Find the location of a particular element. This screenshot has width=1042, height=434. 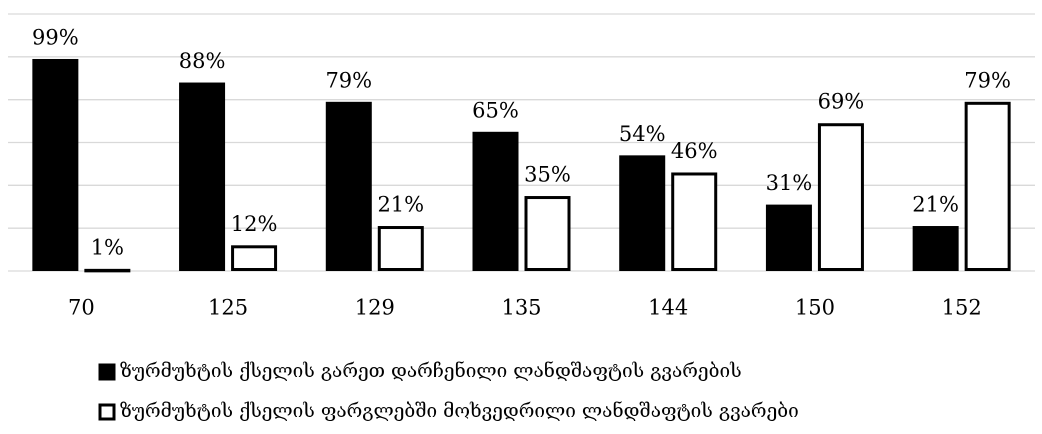

x-tick-label: 129 is located at coordinates (375, 308).